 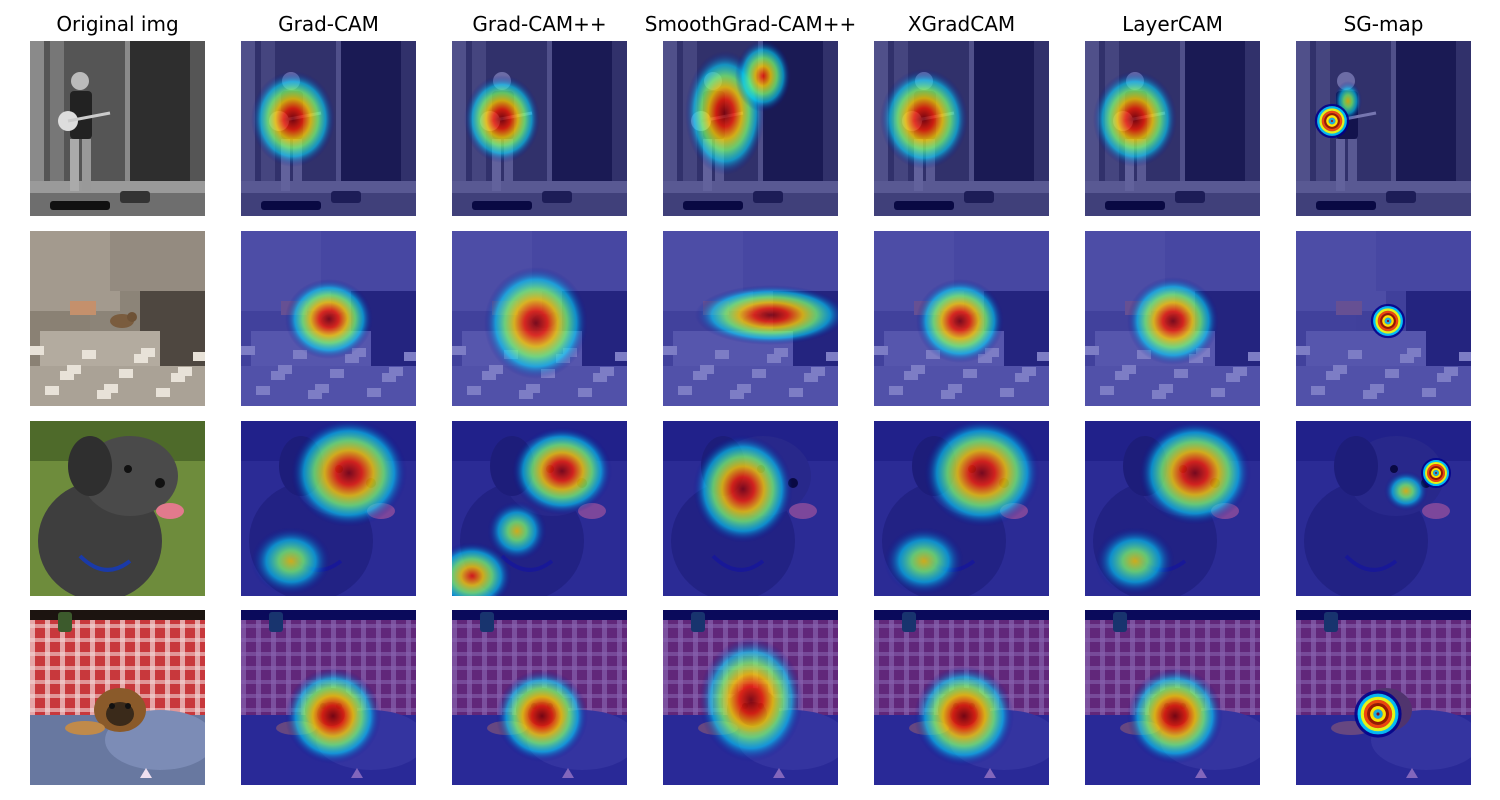 I want to click on tile-rock-squirrel-gradcampp, so click(x=539, y=318).